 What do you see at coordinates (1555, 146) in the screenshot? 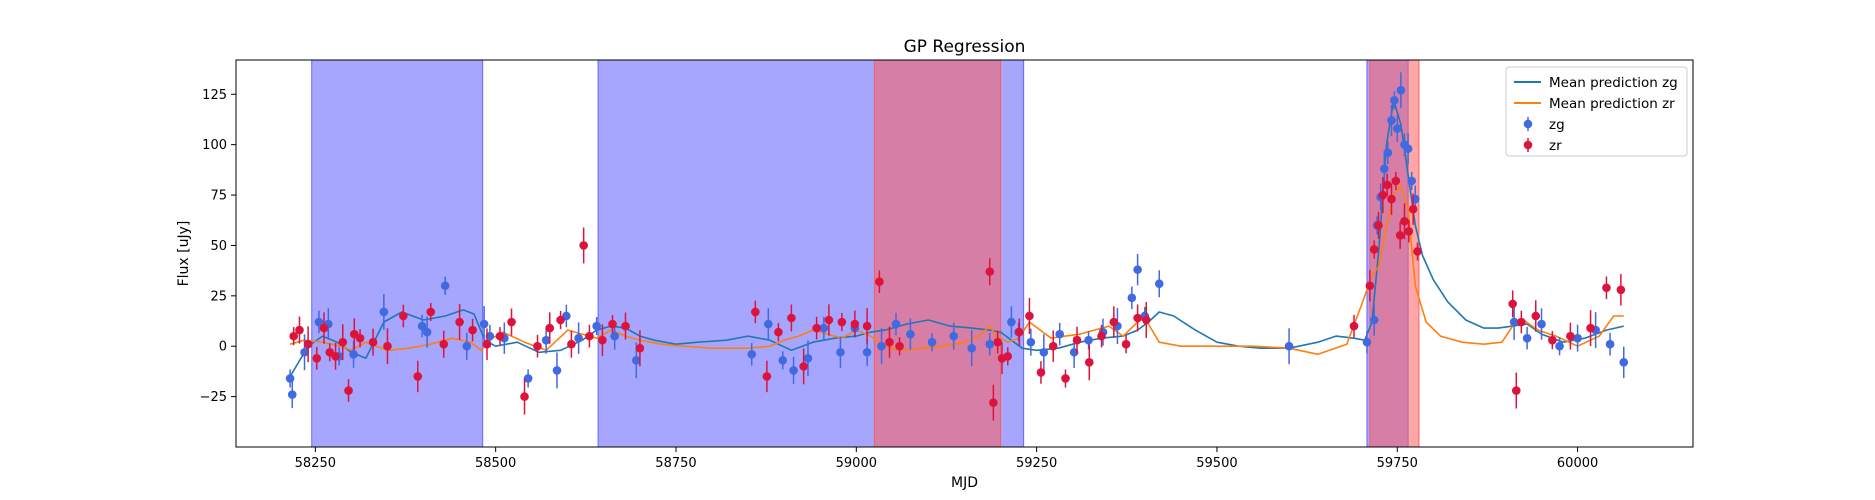
I see `legend-label-zr: zr` at bounding box center [1555, 146].